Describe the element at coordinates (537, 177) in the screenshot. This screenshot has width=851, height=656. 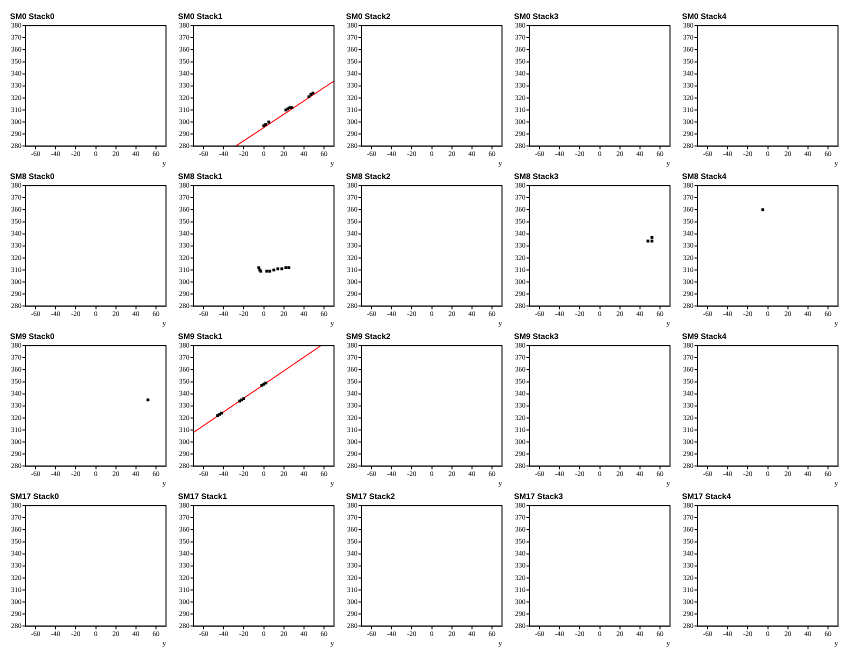
I see `chart-title: SM8 Stack3` at that location.